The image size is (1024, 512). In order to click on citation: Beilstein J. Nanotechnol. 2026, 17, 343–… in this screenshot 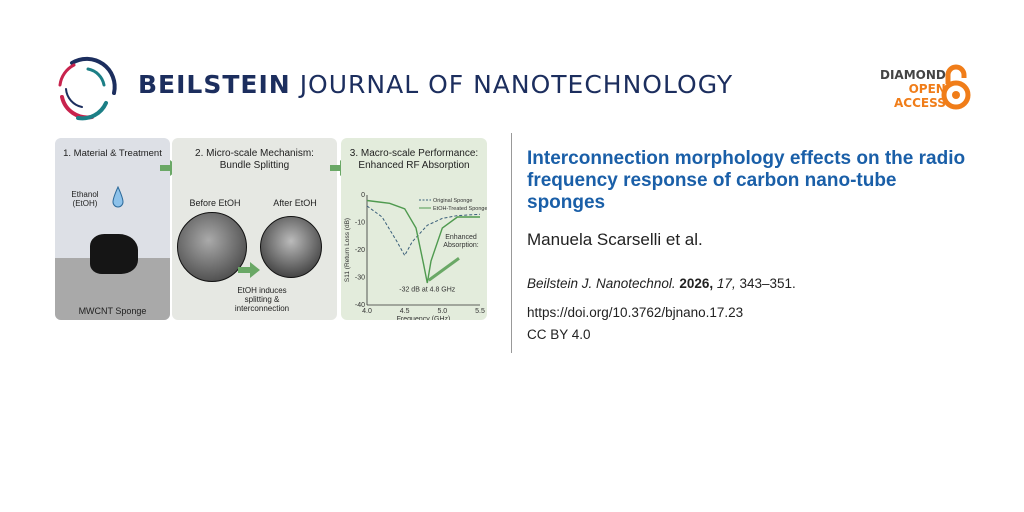, I will do `click(661, 283)`.